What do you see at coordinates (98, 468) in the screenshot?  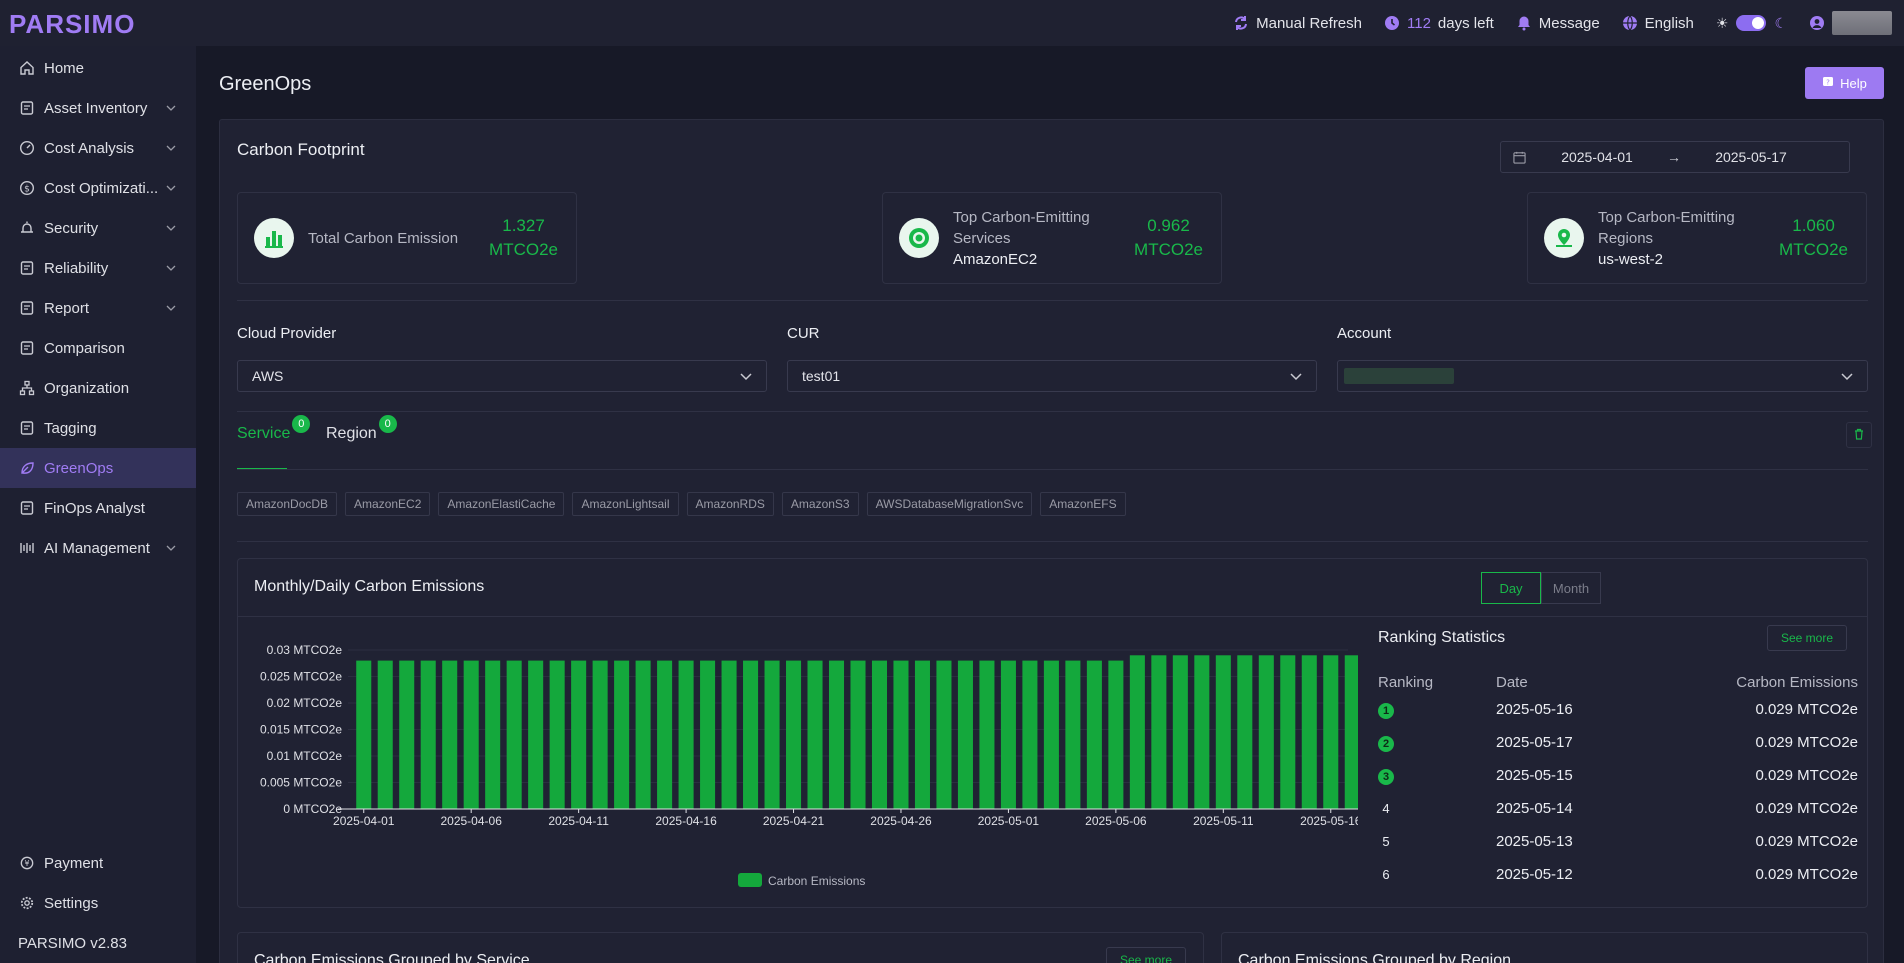 I see `sidebar-item-greenops: GreenOps` at bounding box center [98, 468].